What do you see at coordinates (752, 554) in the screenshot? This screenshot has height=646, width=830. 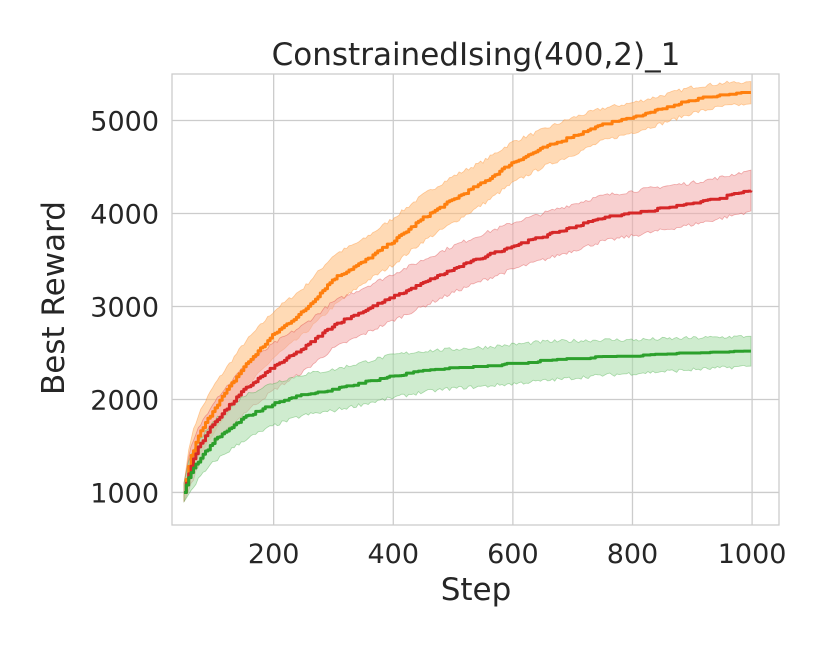 I see `x-tick-label: 1000` at bounding box center [752, 554].